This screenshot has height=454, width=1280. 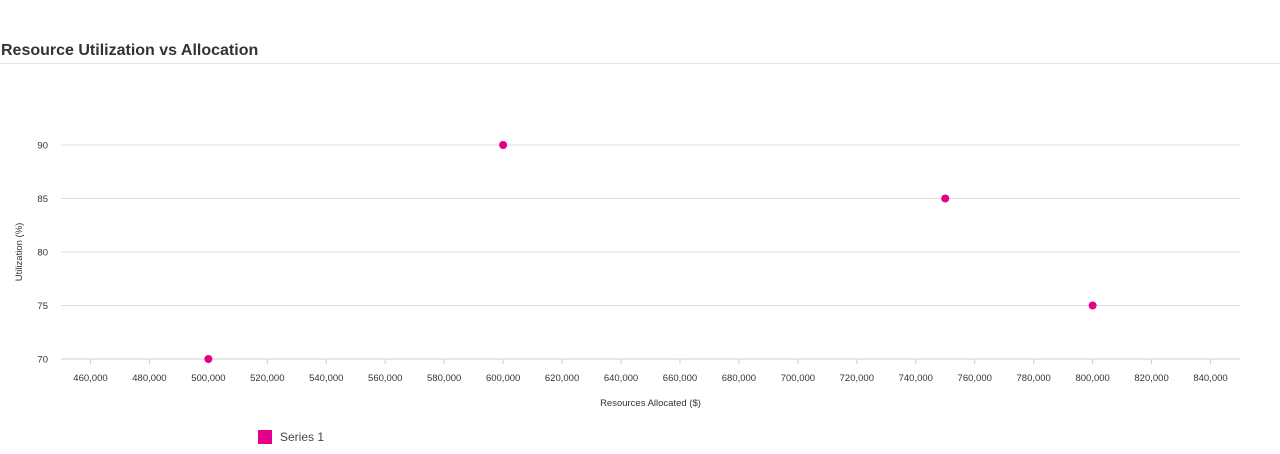 What do you see at coordinates (857, 378) in the screenshot?
I see `x-tick-label: 720,000` at bounding box center [857, 378].